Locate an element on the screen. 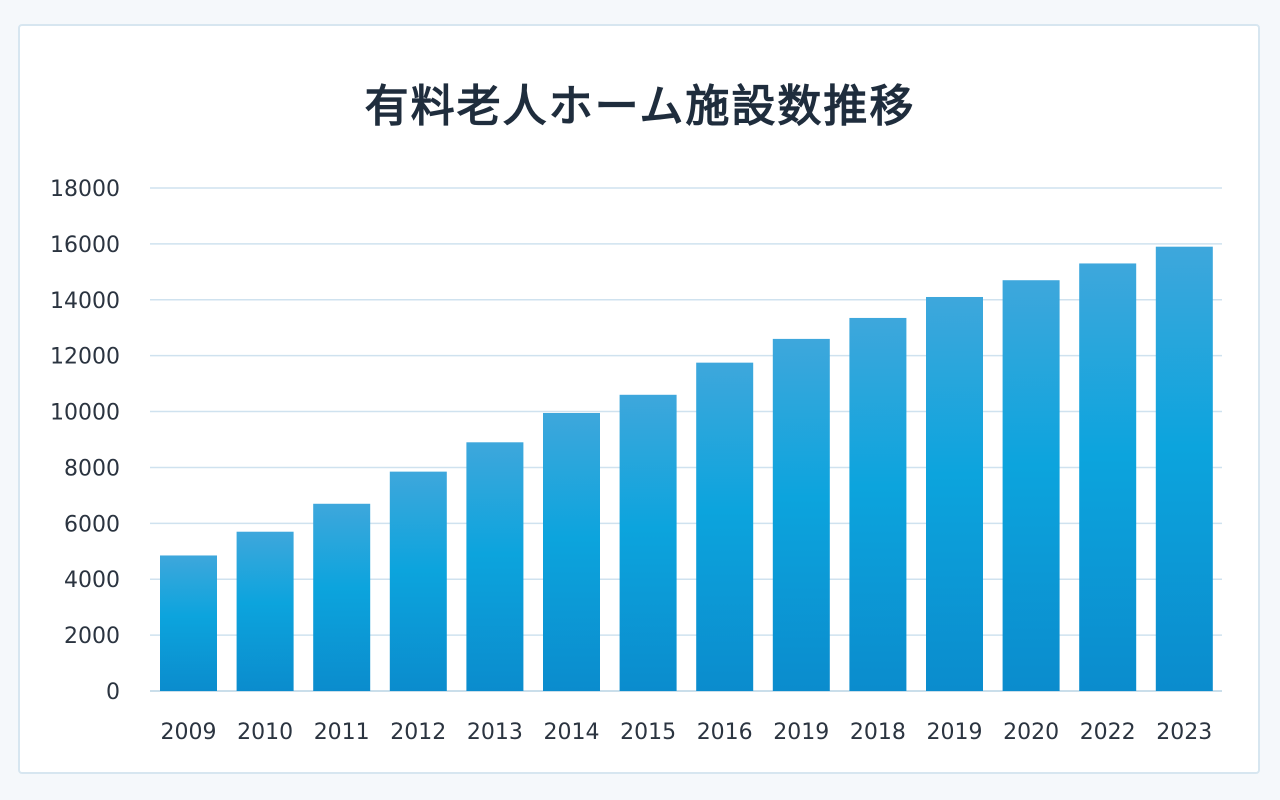 The width and height of the screenshot is (1280, 800). x-tick-label: 2011 is located at coordinates (342, 732).